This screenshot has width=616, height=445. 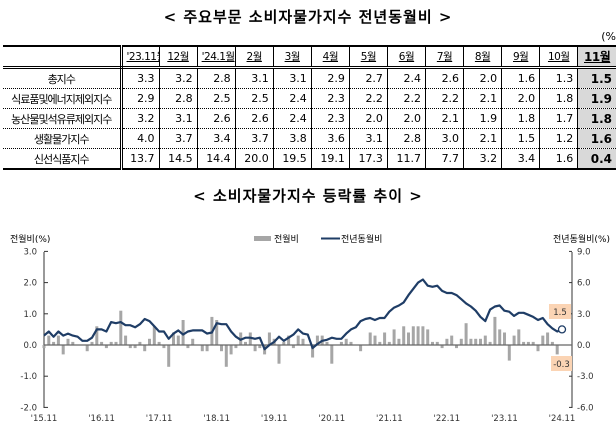 I want to click on last-point-marker-icon, so click(x=562, y=329).